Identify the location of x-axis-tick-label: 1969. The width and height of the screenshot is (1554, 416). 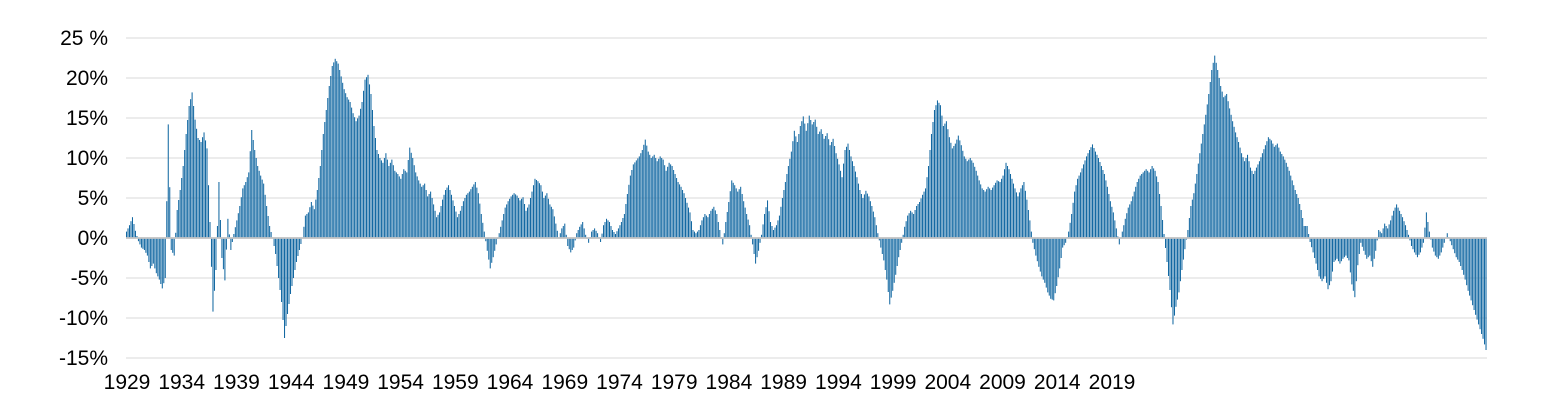
(564, 382).